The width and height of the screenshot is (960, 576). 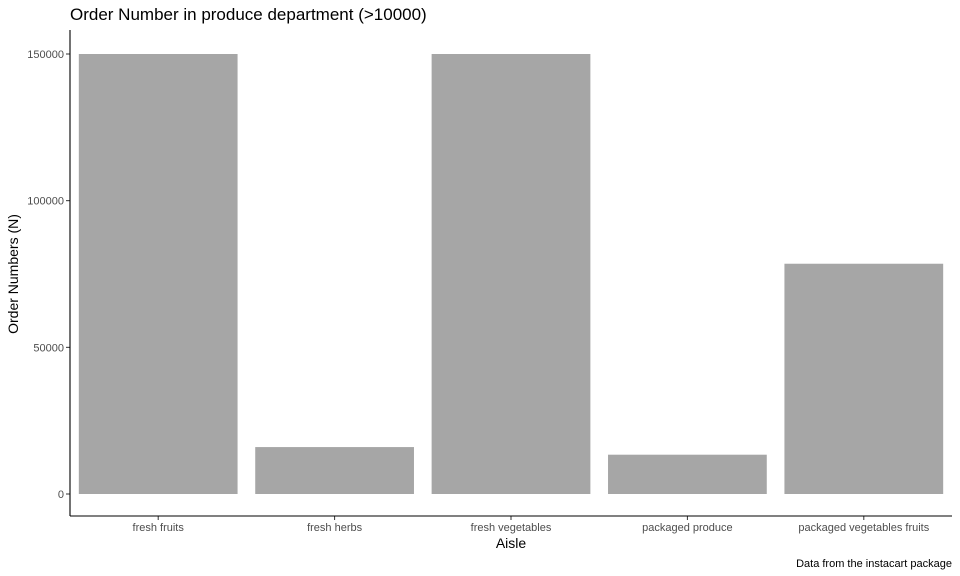 I want to click on y-tick-label: 50000, so click(x=48, y=348).